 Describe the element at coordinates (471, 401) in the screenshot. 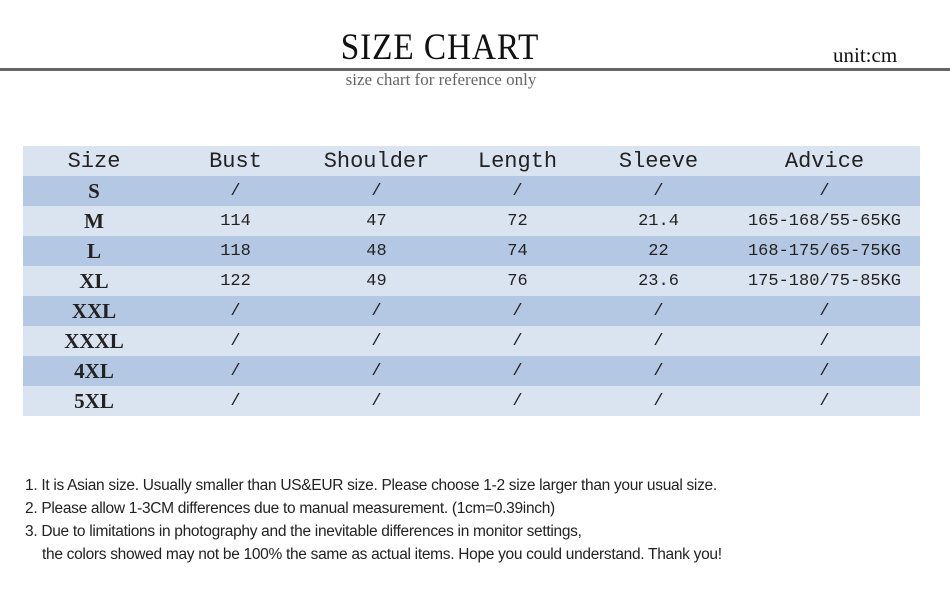

I see `table-row: 5XL / / / / /` at that location.